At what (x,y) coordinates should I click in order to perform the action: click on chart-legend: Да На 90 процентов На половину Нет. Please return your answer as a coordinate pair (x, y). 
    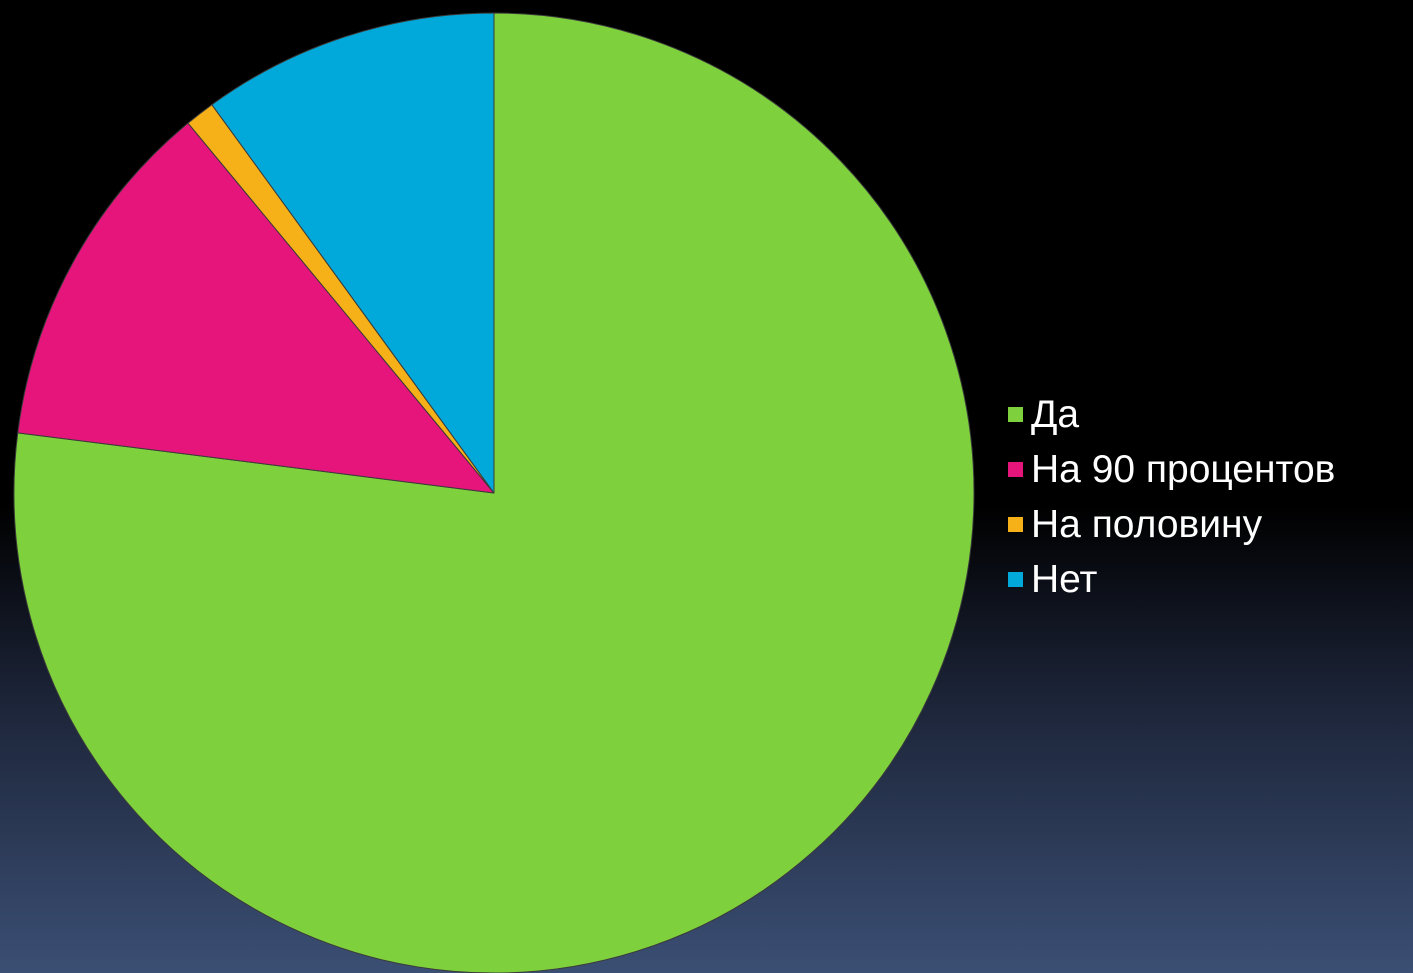
    Looking at the image, I should click on (1208, 497).